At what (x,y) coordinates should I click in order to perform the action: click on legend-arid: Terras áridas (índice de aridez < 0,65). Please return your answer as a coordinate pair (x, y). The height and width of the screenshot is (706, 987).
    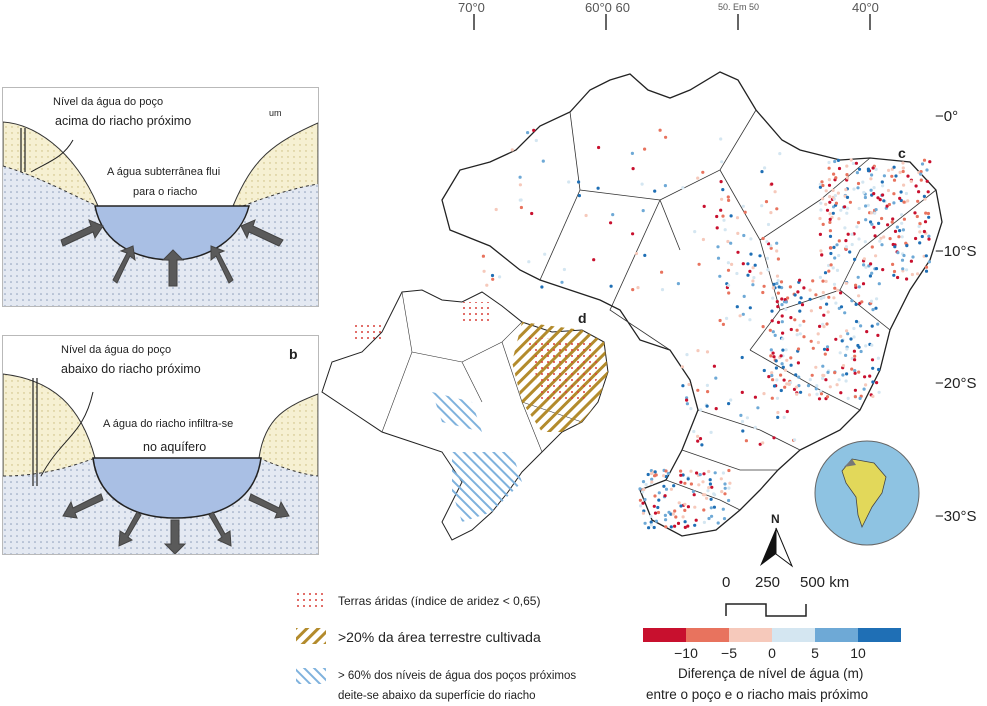
    Looking at the image, I should click on (439, 601).